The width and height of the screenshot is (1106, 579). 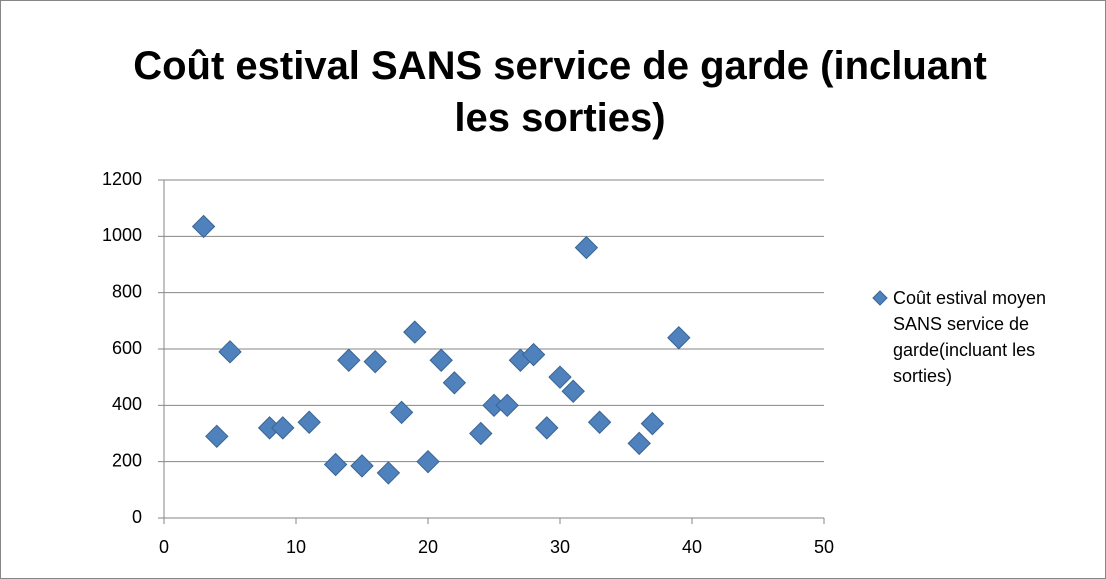 I want to click on x-tick-label: 20, so click(x=428, y=547).